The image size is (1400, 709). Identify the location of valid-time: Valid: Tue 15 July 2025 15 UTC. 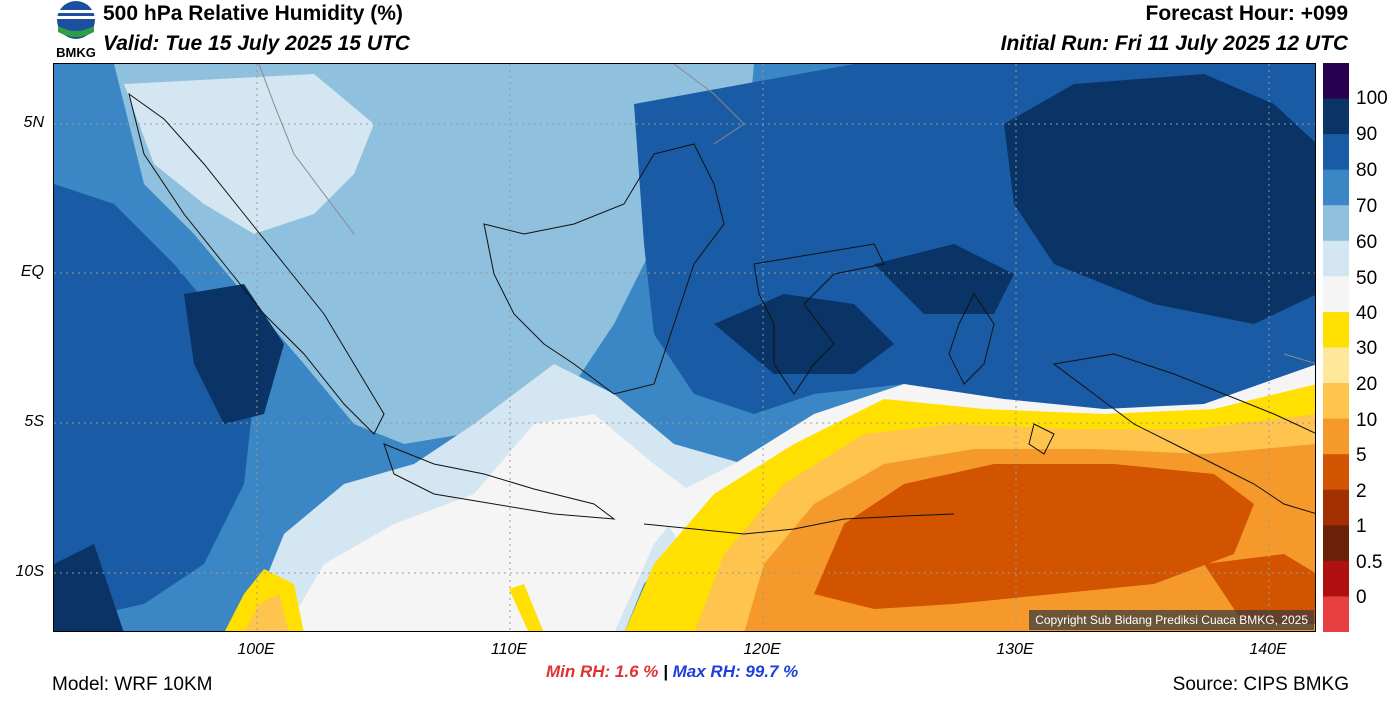
(256, 43).